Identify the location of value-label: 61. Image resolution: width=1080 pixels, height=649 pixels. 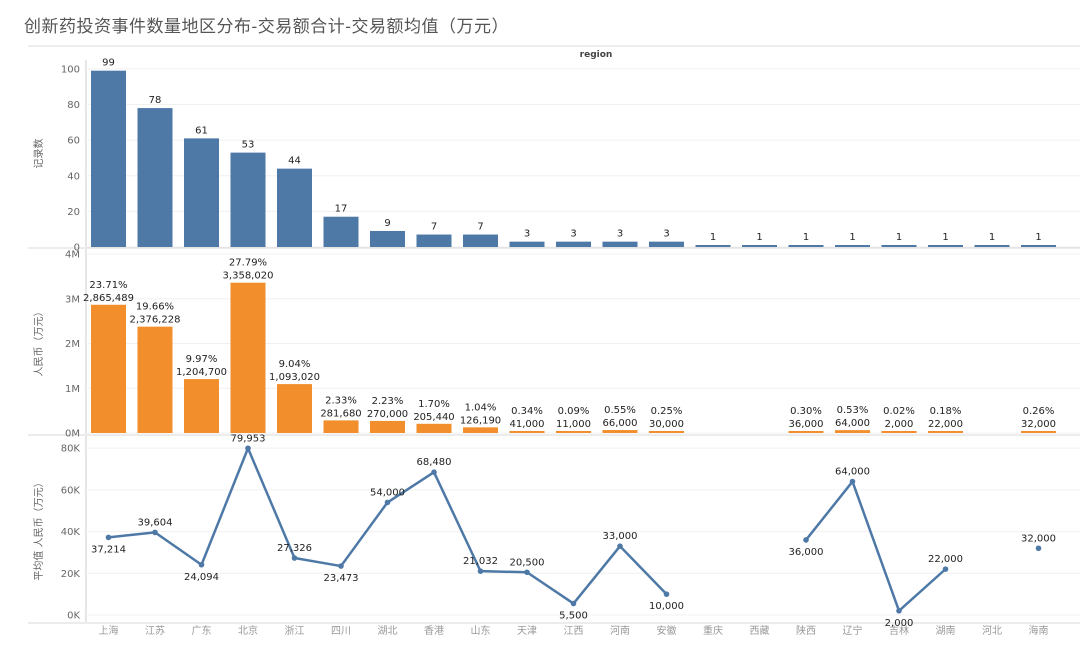
(201, 130).